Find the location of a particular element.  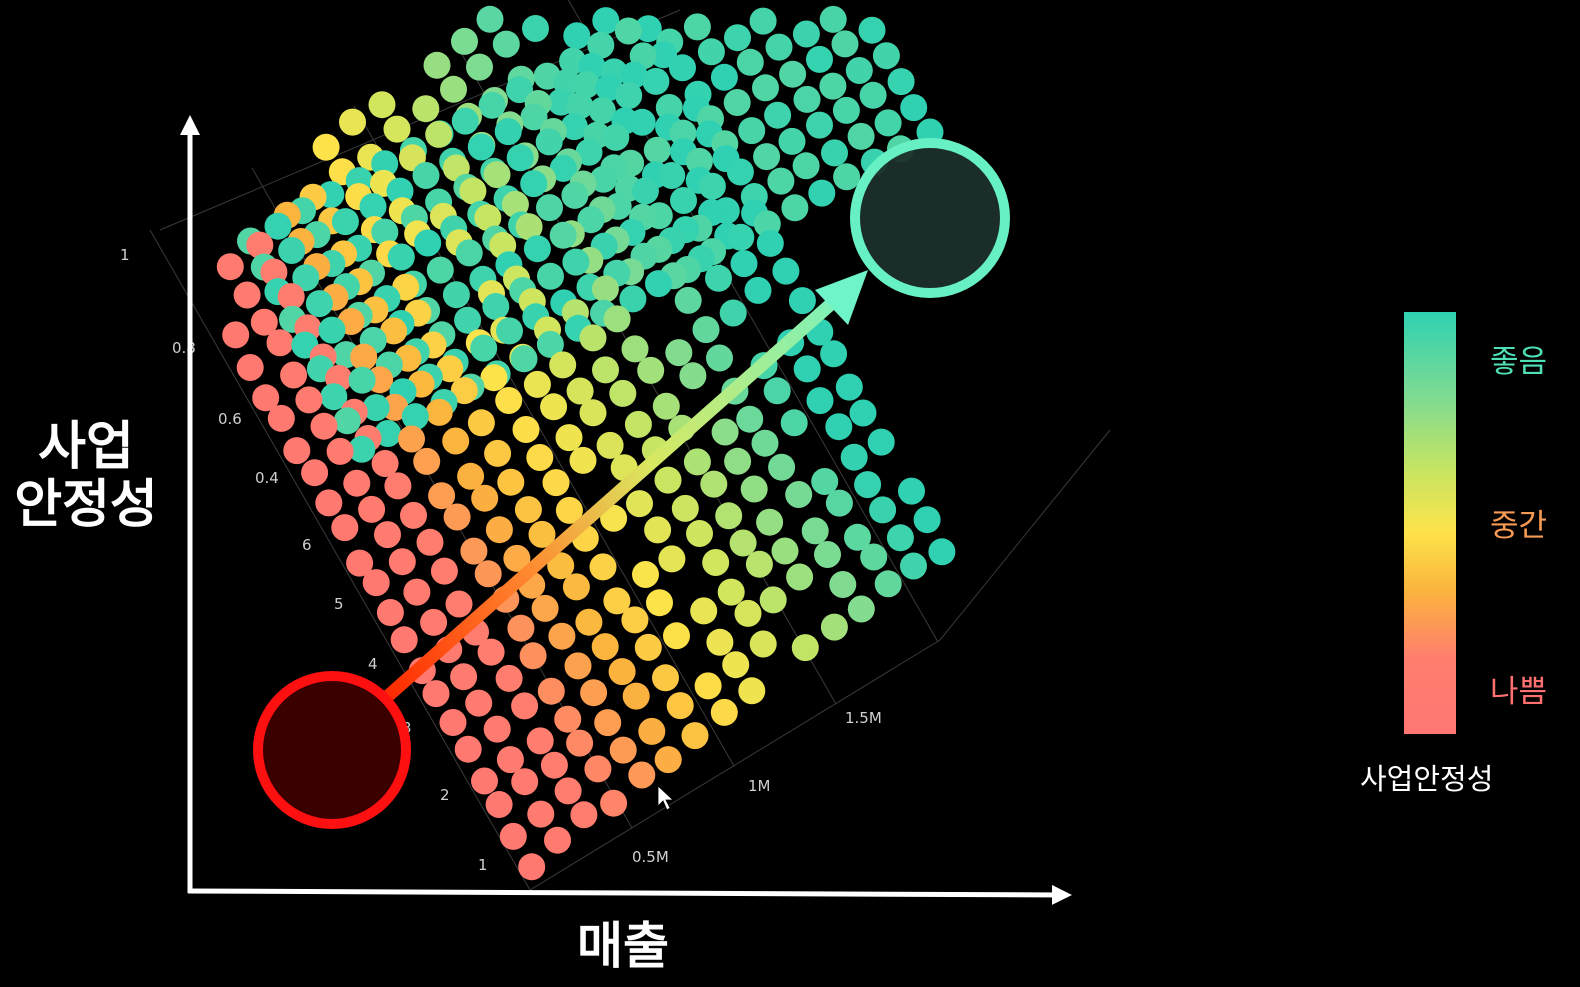

low-stability-circle is located at coordinates (332, 750).